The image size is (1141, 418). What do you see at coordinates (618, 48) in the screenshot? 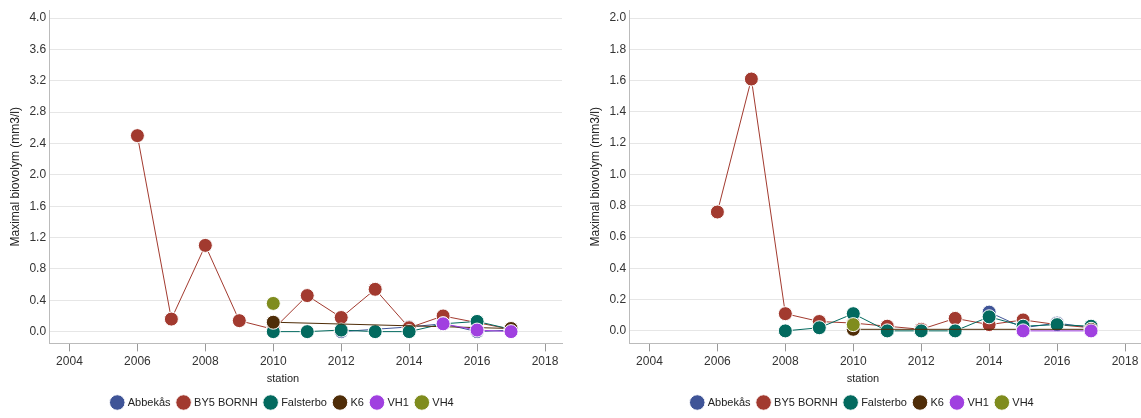
I see `y-tick-label: 1.8` at bounding box center [618, 48].